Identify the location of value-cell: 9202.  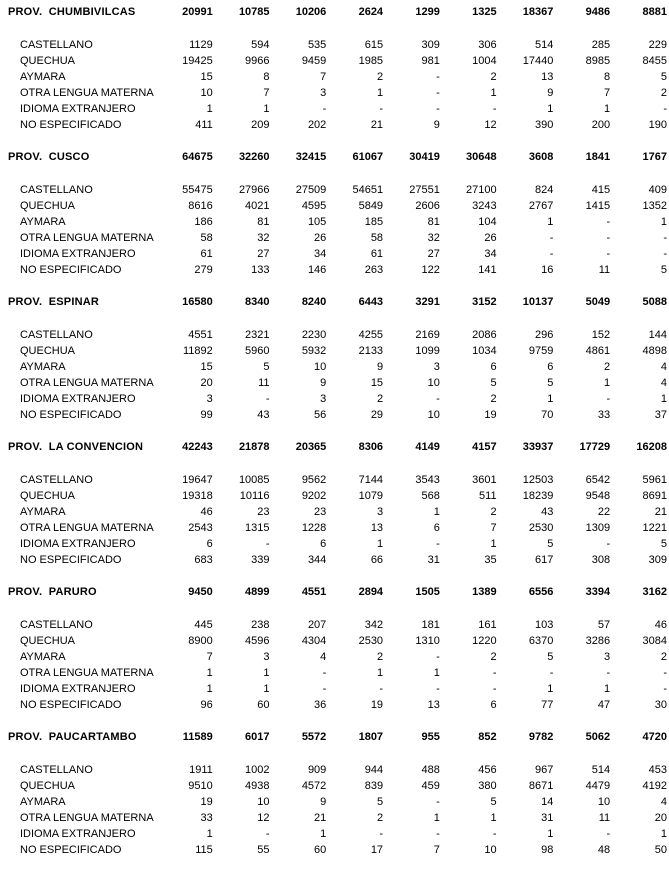
(314, 496).